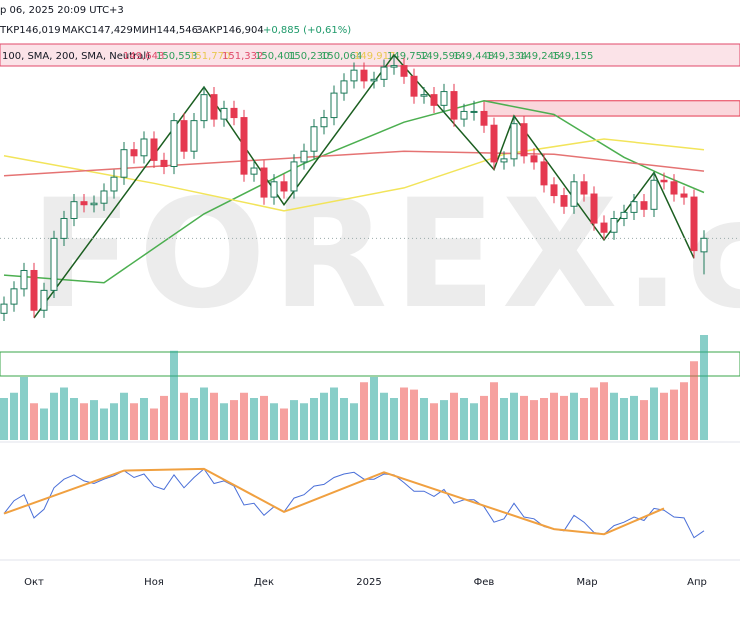  What do you see at coordinates (586, 582) in the screenshot?
I see `x-tick-label: Мар` at bounding box center [586, 582].